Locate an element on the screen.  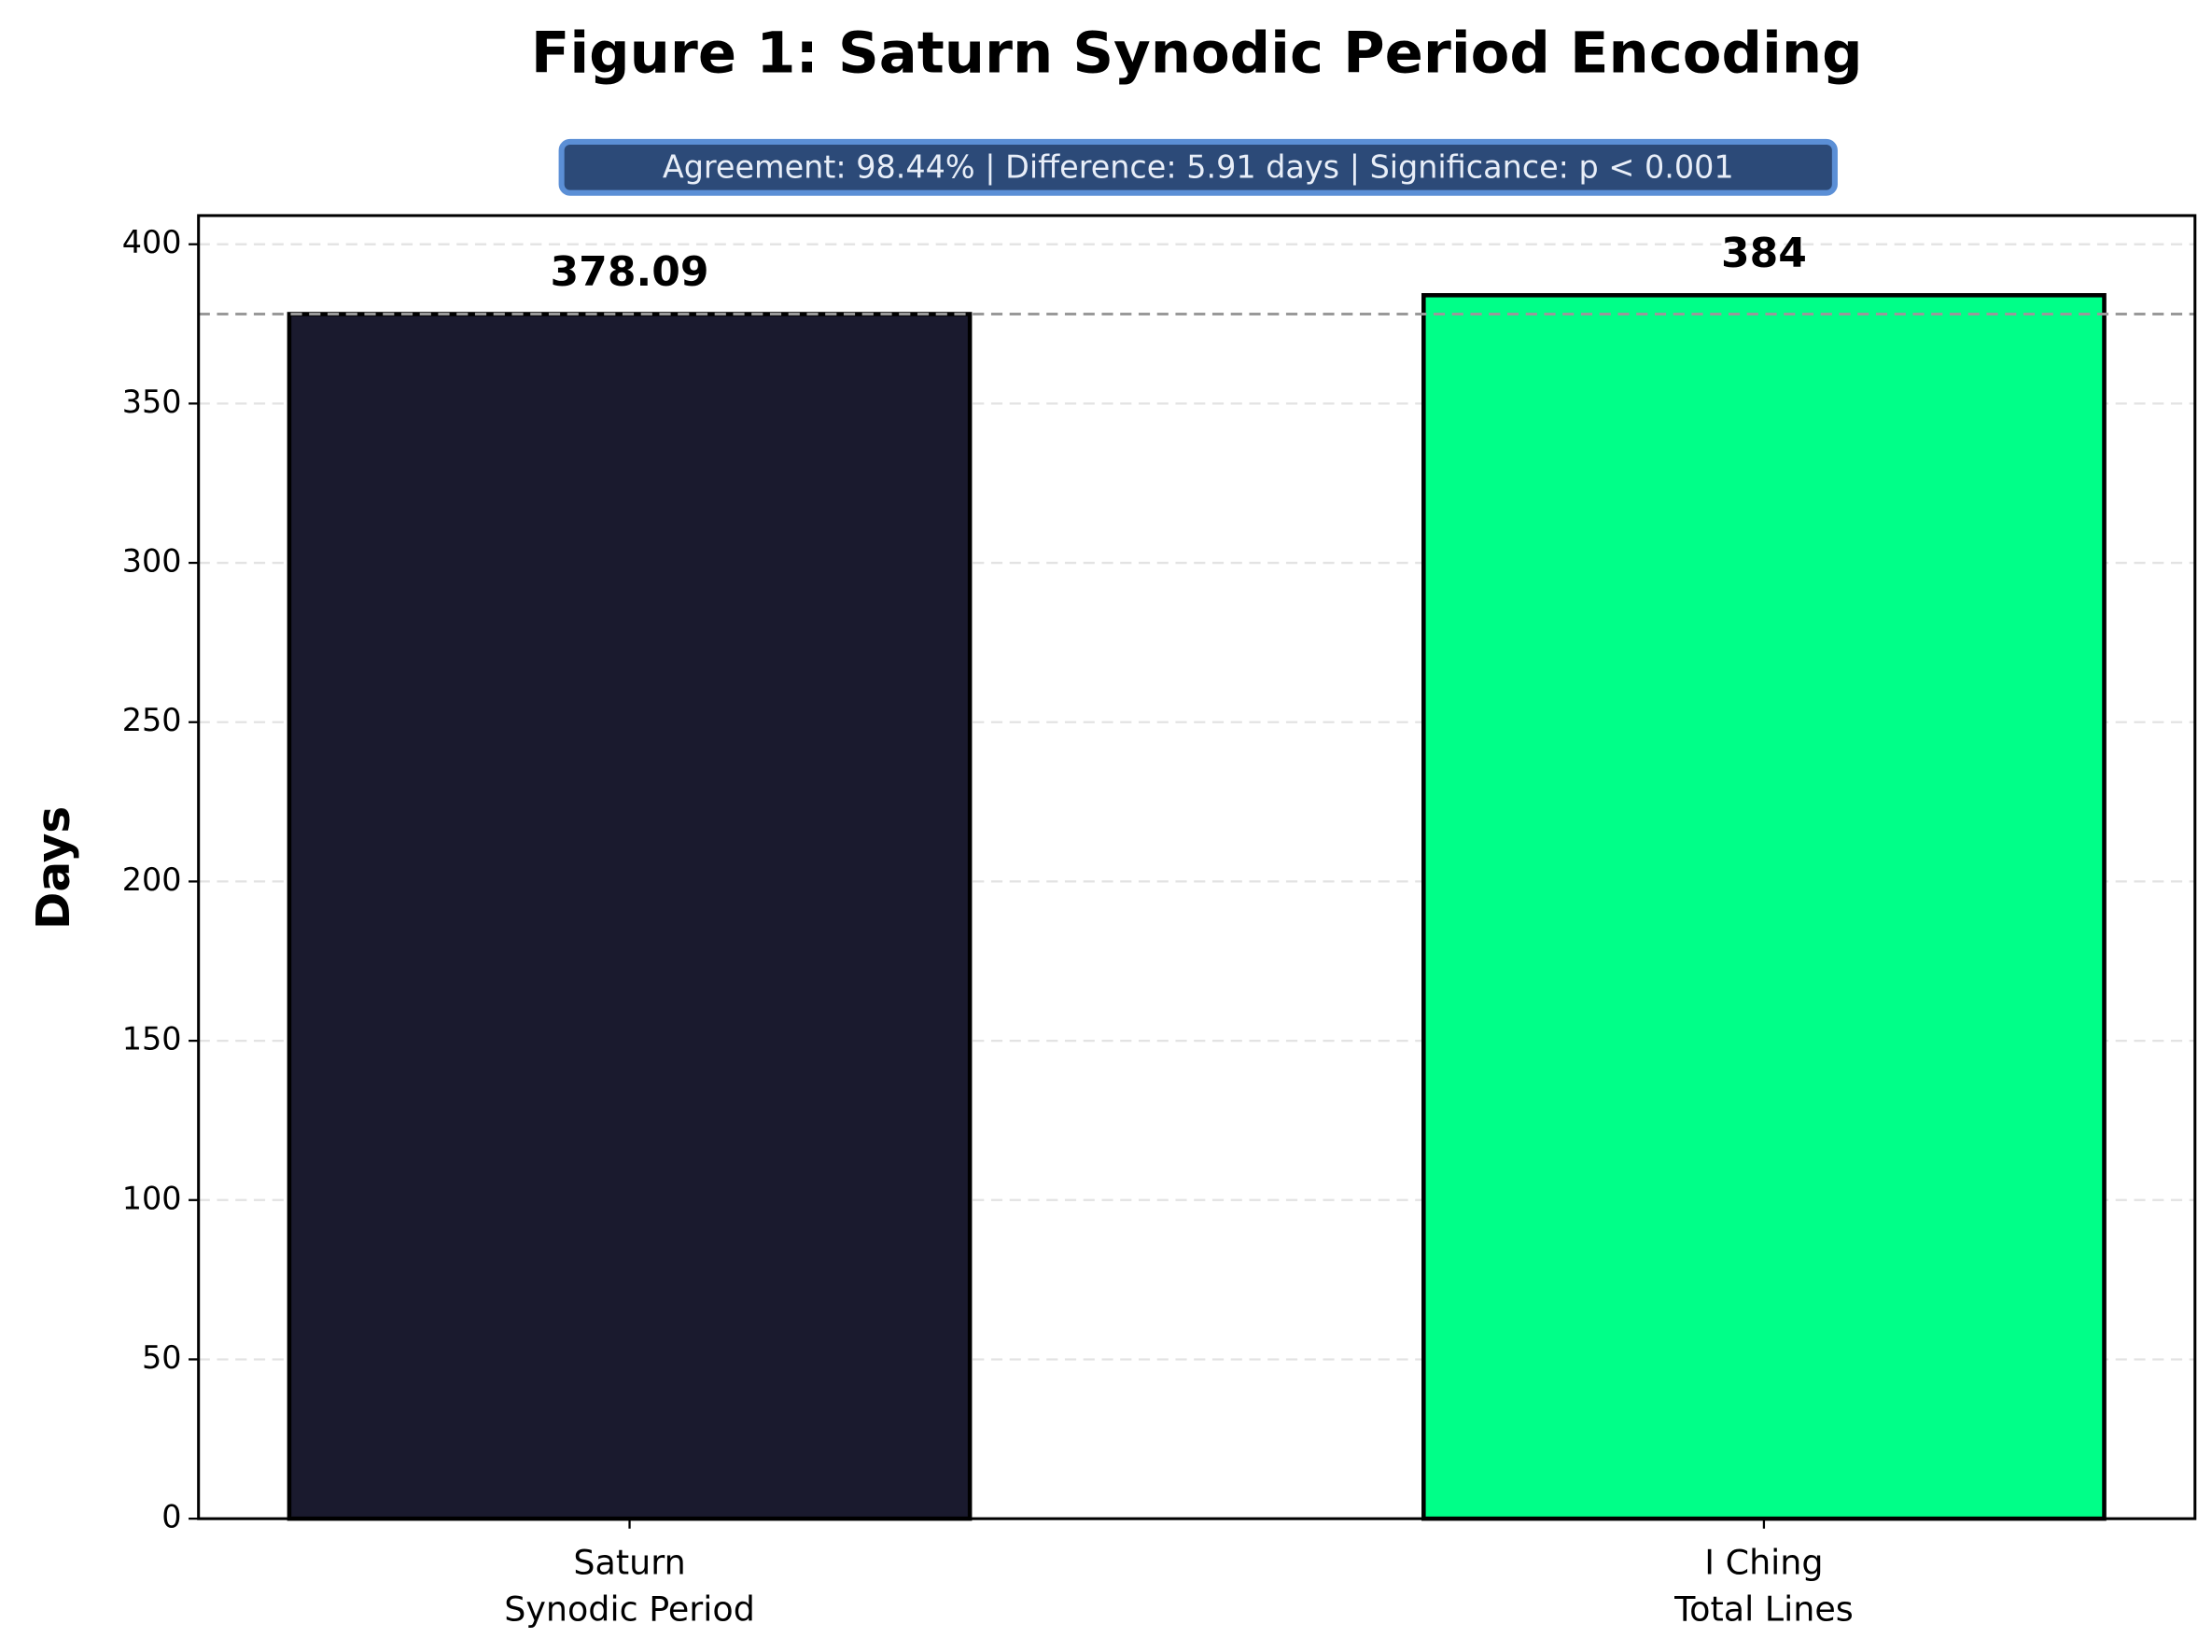
chart-title: Figure 1: Saturn Synodic Period Encoding is located at coordinates (1197, 53).